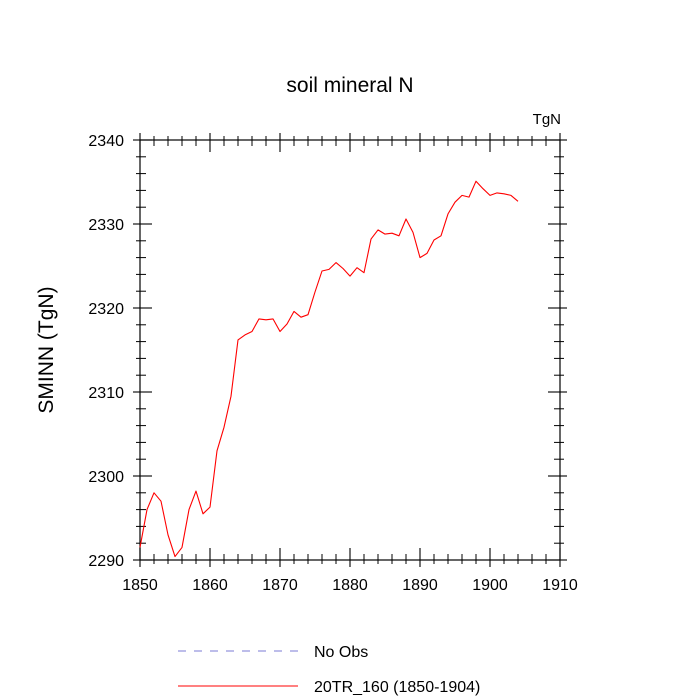  Describe the element at coordinates (46, 349) in the screenshot. I see `y-axis-label: SMINN (TgN)` at that location.